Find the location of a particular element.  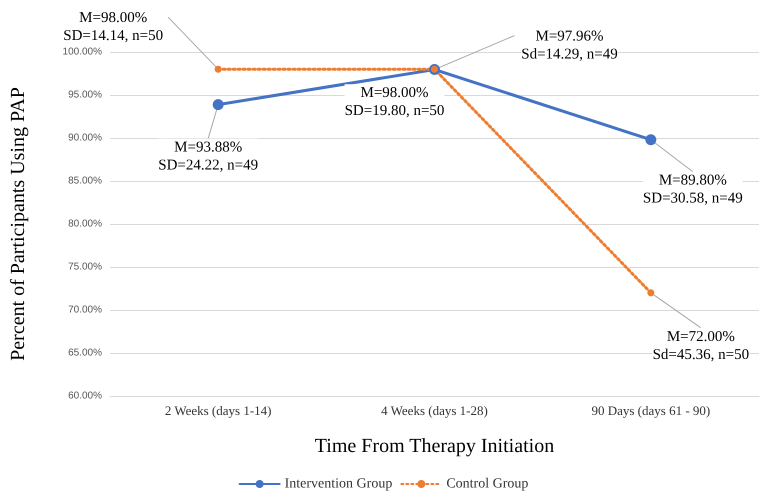

annotation: M=89.80% SD=30.58, n=49 is located at coordinates (692, 189).